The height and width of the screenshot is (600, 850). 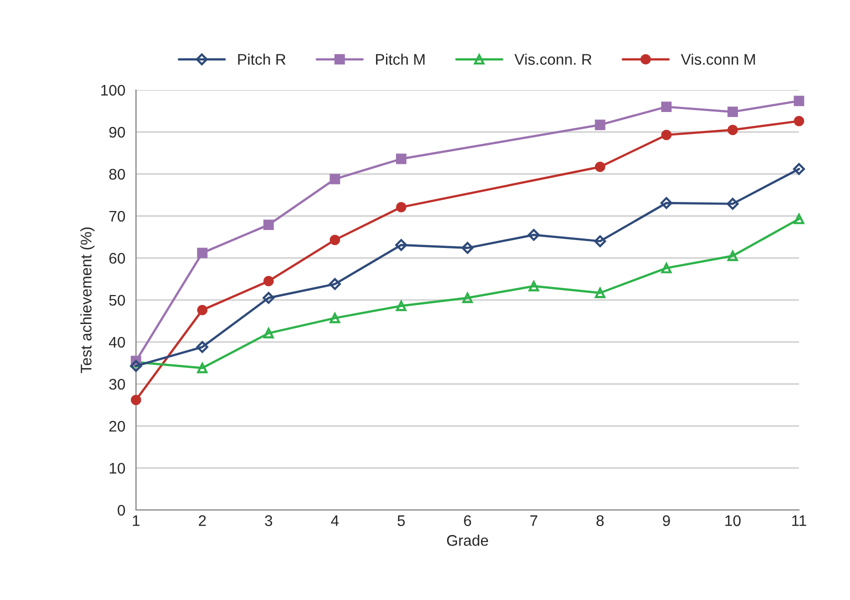 What do you see at coordinates (117, 426) in the screenshot?
I see `y-tick-label: 20` at bounding box center [117, 426].